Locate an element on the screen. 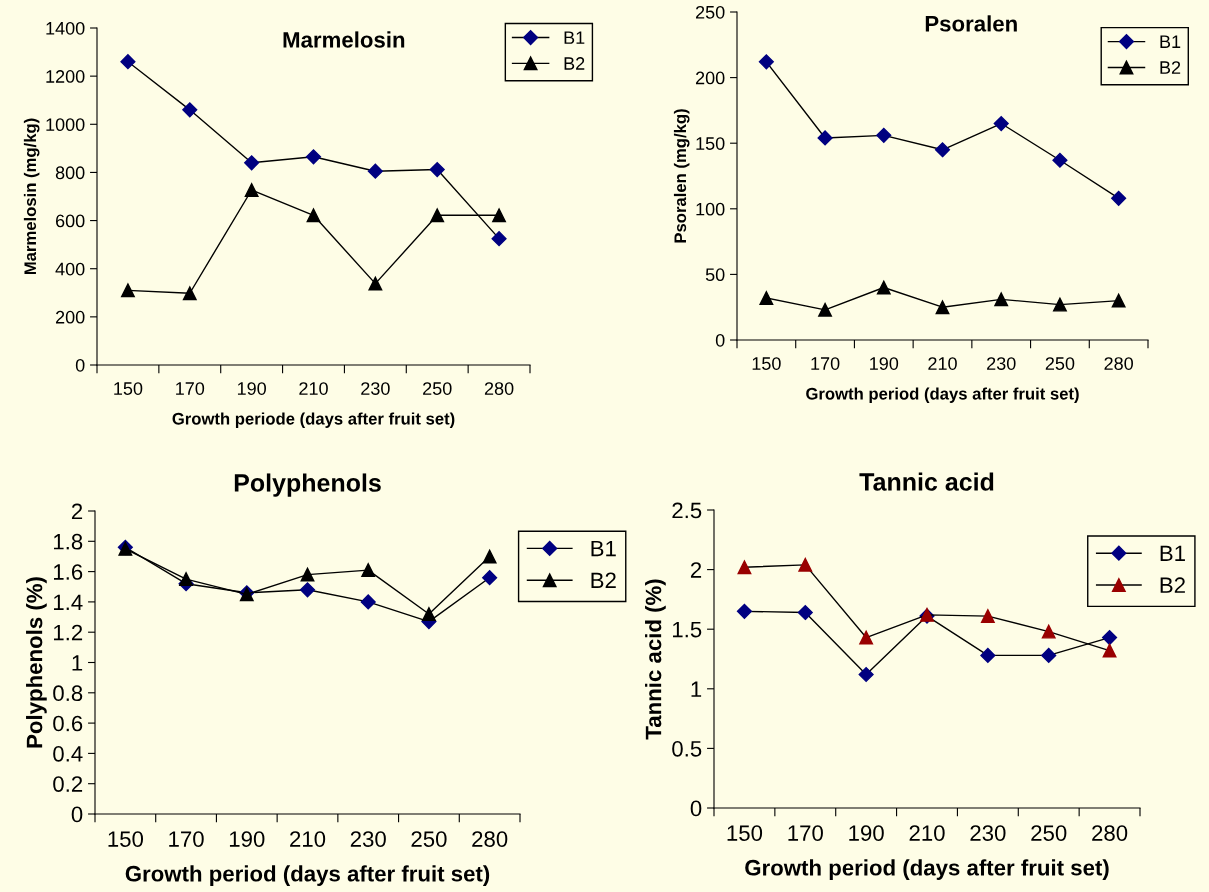  y-tick-label: 800 is located at coordinates (70, 173).